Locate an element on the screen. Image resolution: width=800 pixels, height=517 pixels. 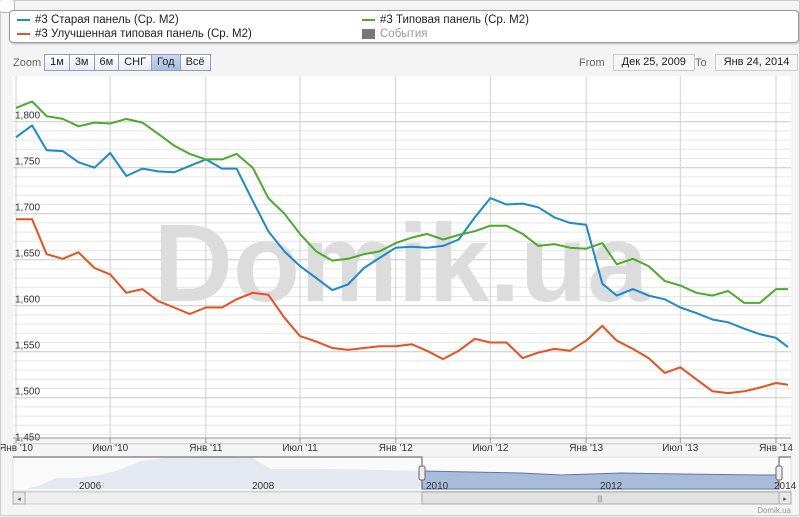
legend-label: #3 Типовая панель (Ср. М2) is located at coordinates (454, 20).